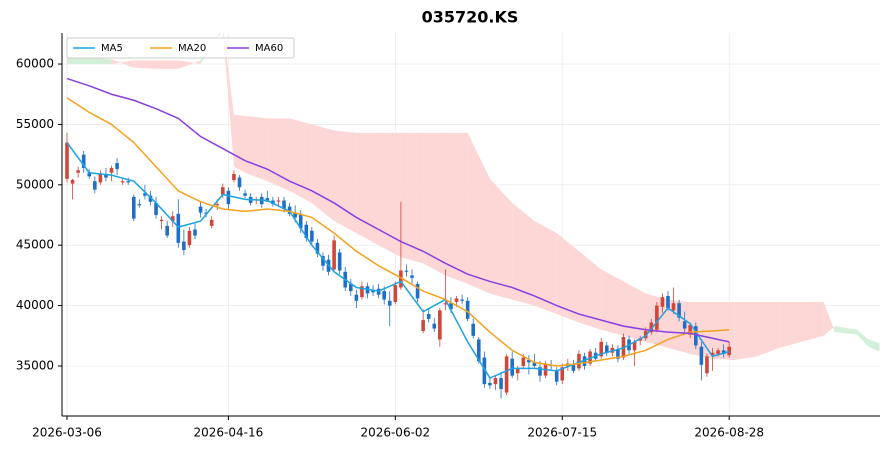 This screenshot has width=891, height=451. Describe the element at coordinates (35, 184) in the screenshot. I see `y-tick-label: 50000` at that location.